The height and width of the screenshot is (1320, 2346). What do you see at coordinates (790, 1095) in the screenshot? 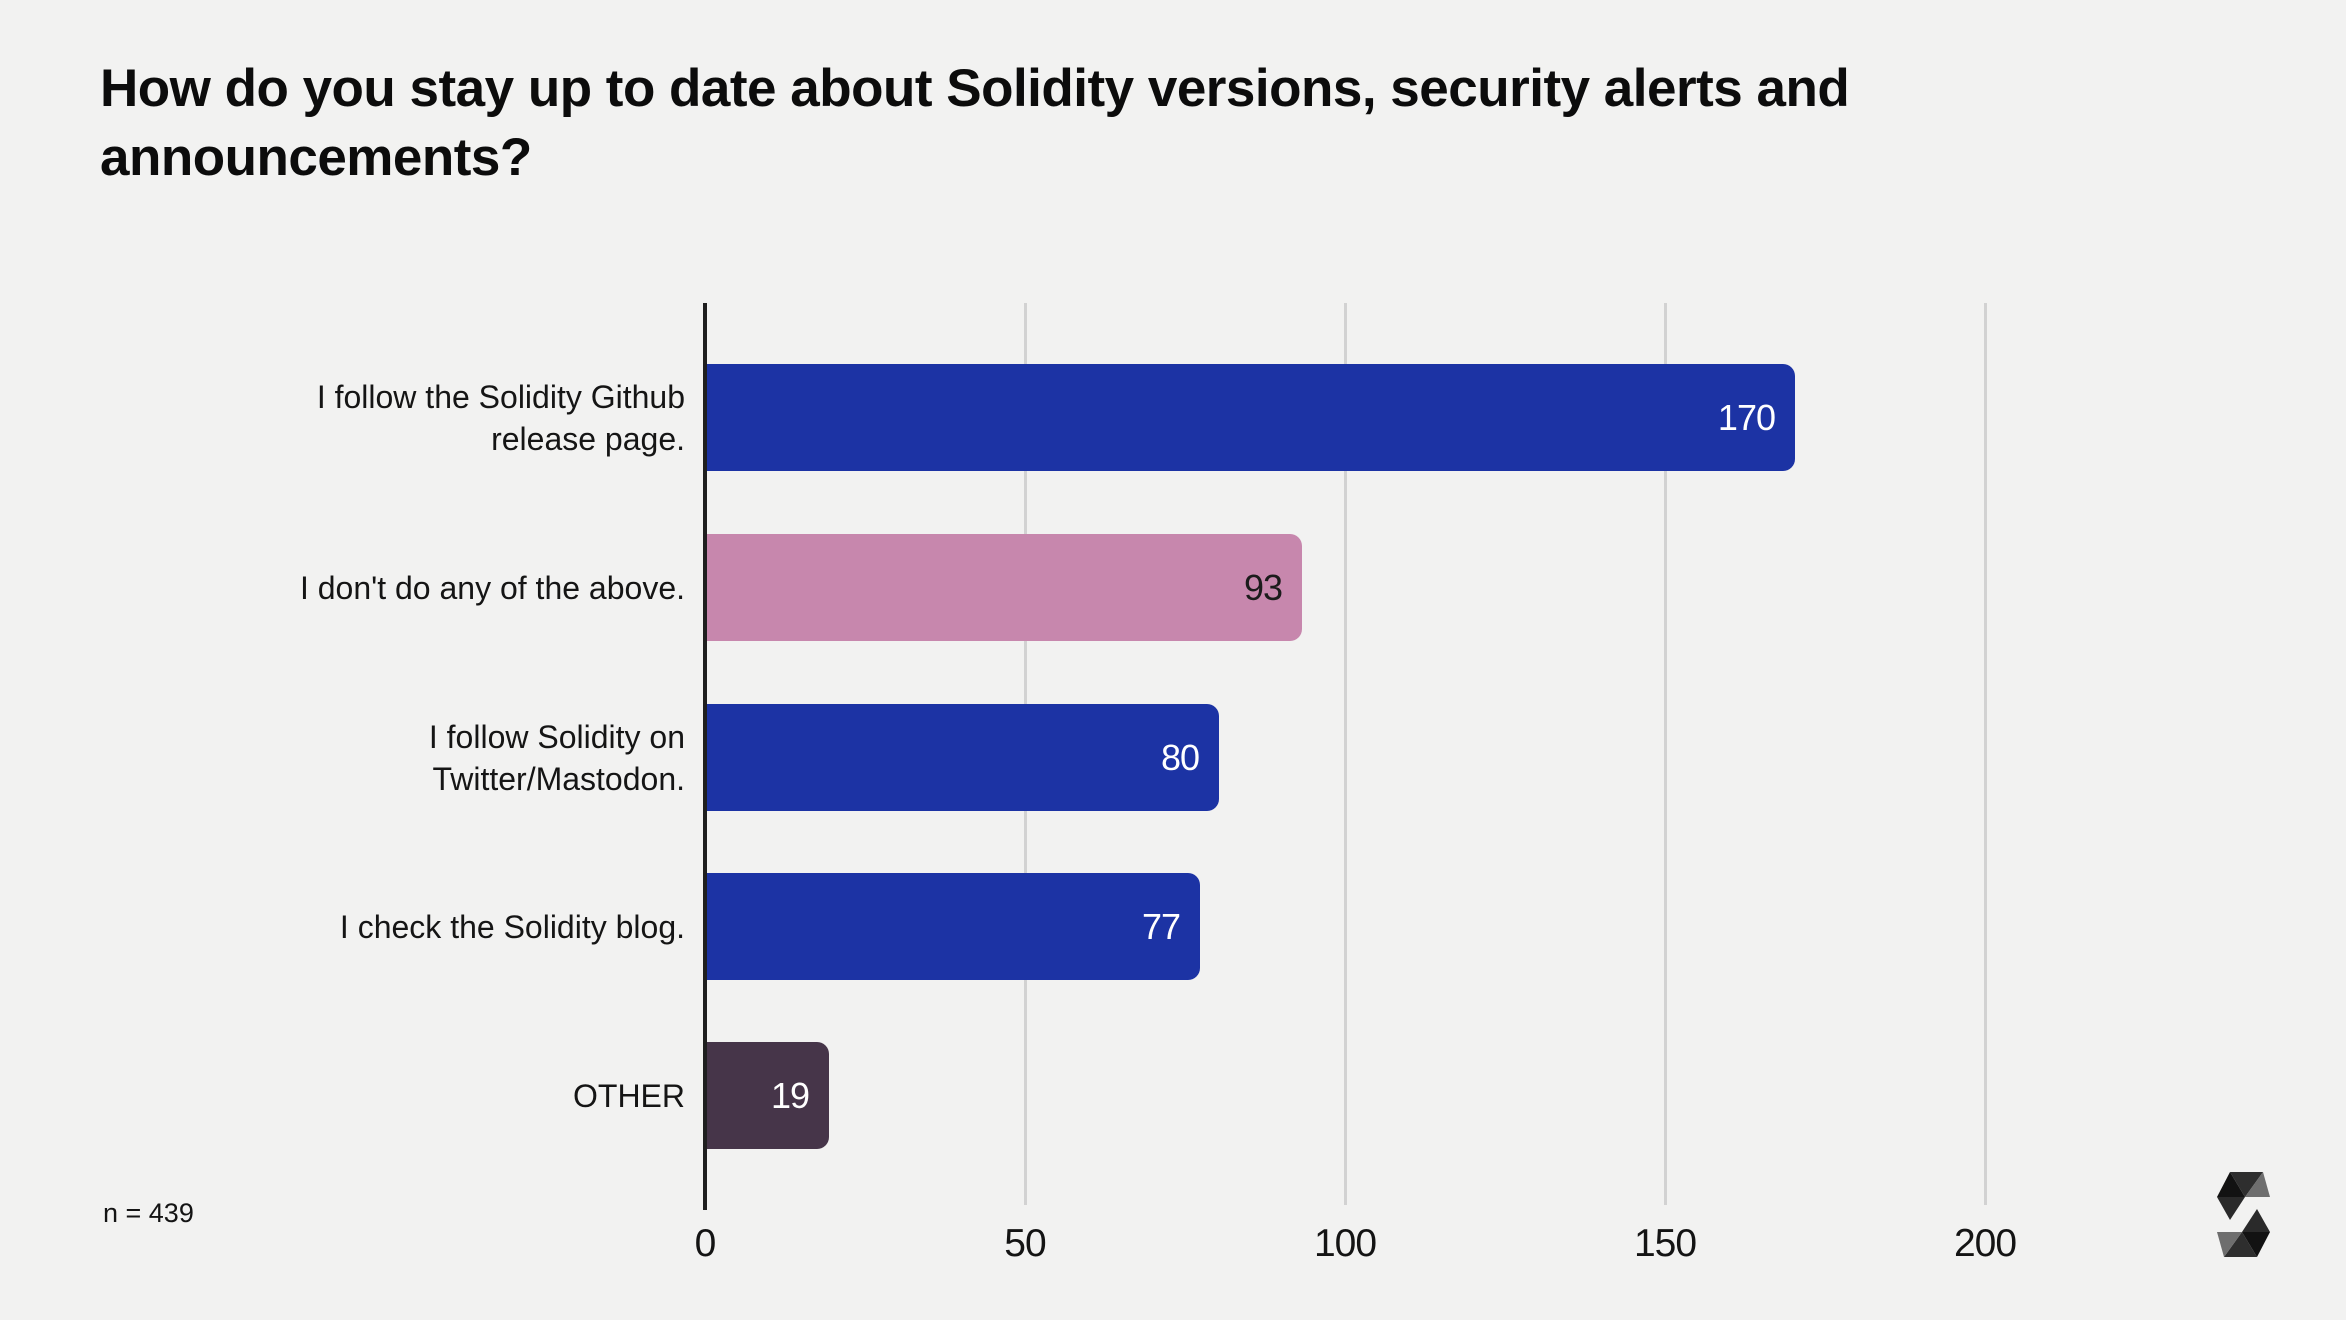
I see `bar-value-label: 19` at bounding box center [790, 1095].